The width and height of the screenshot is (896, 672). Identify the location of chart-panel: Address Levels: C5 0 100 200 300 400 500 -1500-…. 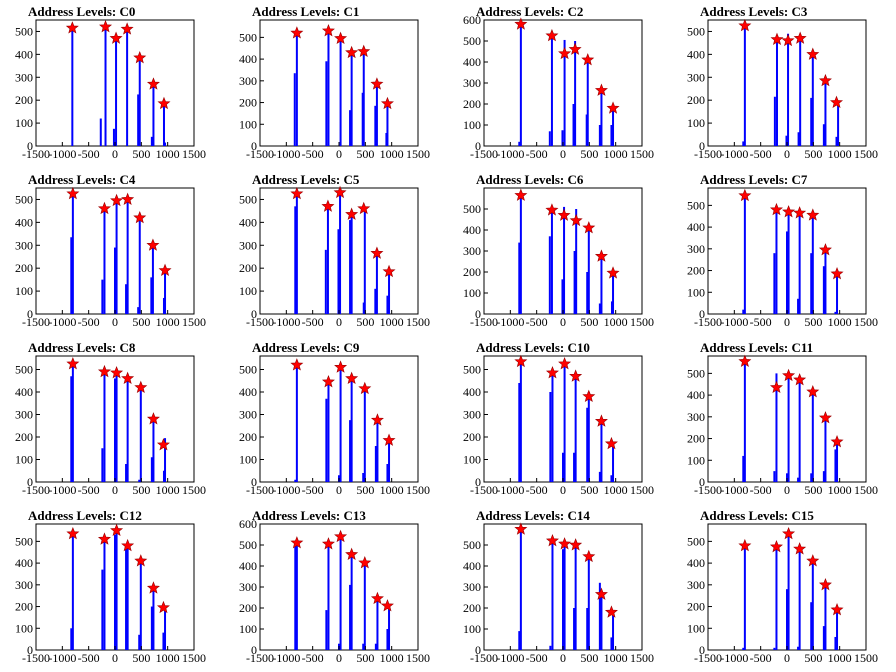
(336, 252).